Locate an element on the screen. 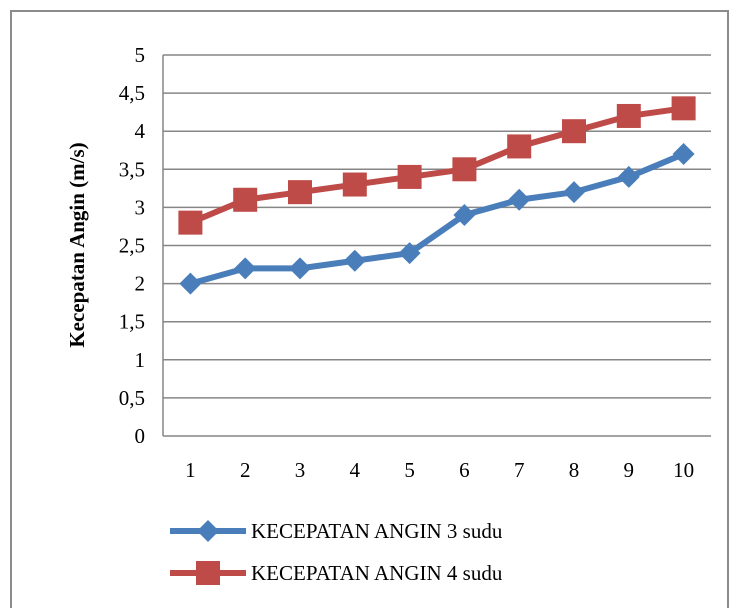 This screenshot has width=729, height=608. y-tick-label: 4 is located at coordinates (140, 131).